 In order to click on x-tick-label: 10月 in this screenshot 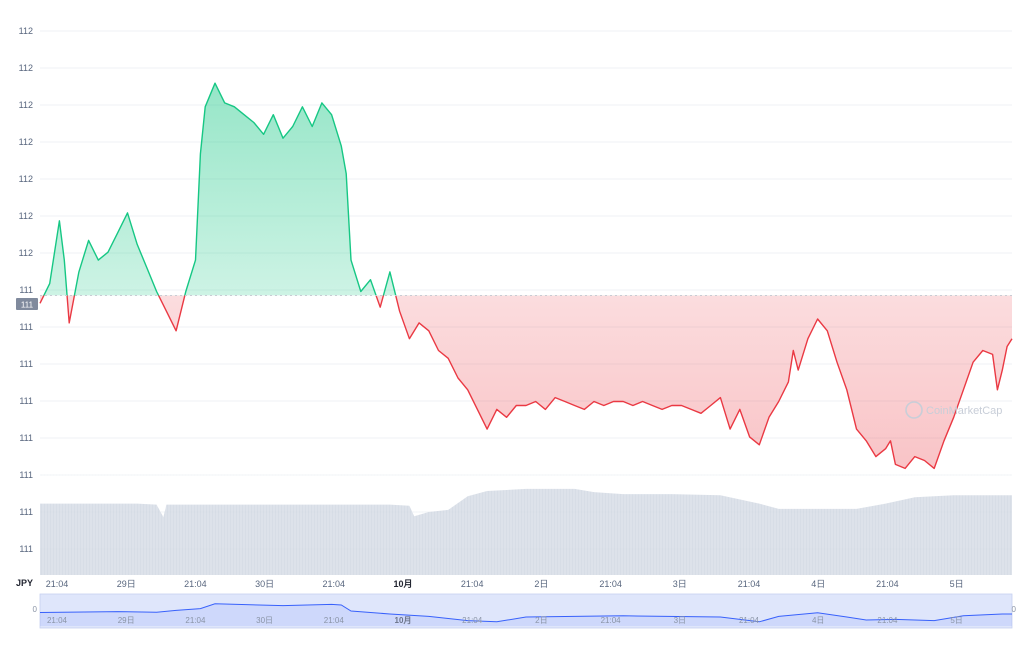, I will do `click(402, 584)`.